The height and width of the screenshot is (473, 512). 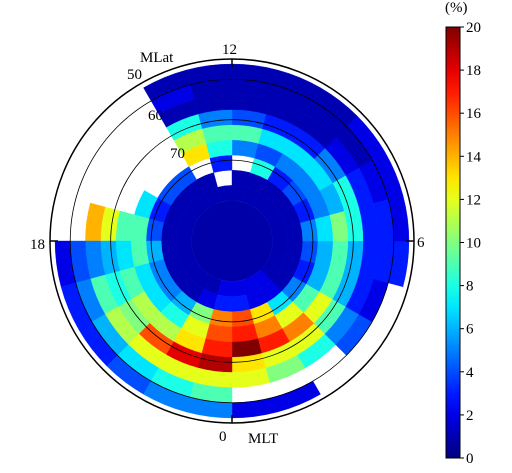 What do you see at coordinates (470, 373) in the screenshot?
I see `colorbar-tick-label: 4` at bounding box center [470, 373].